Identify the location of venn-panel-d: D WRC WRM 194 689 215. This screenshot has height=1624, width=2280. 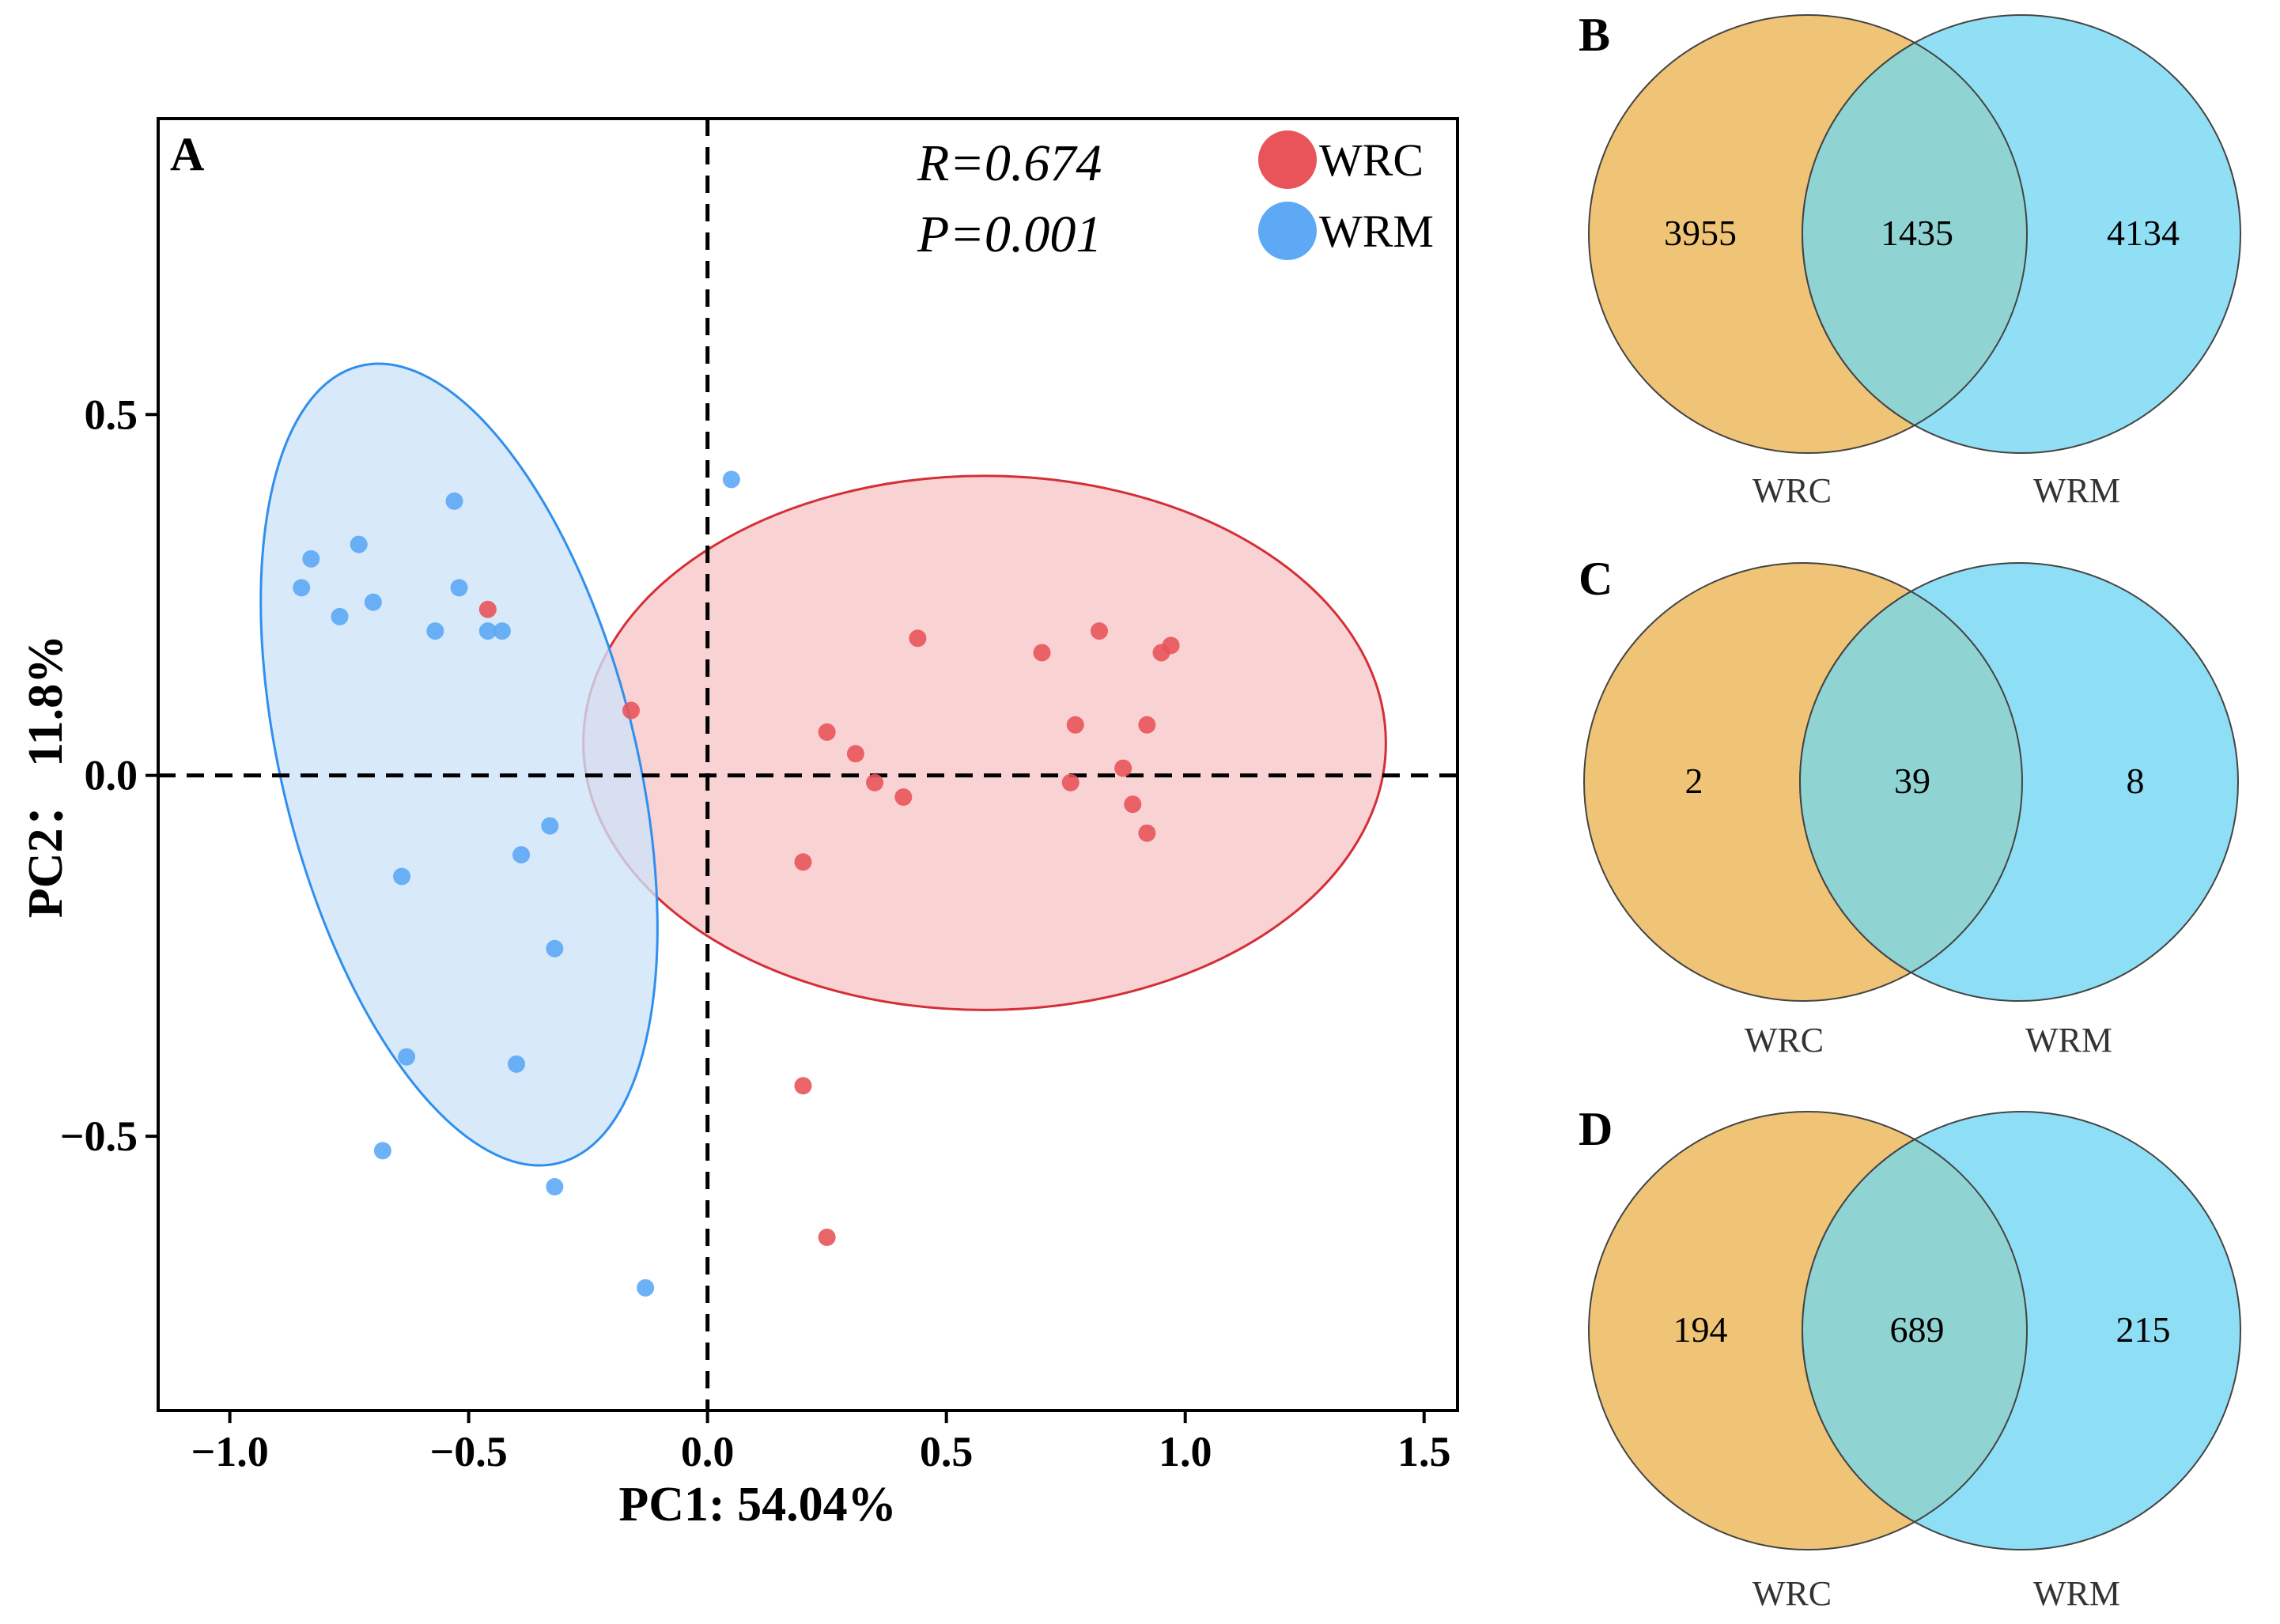
(1910, 1358).